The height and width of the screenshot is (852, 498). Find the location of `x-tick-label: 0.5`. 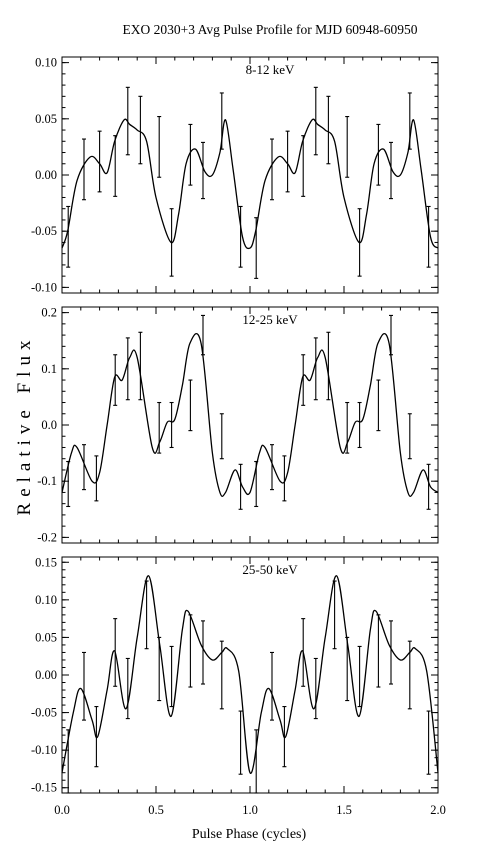

x-tick-label: 0.5 is located at coordinates (156, 810).